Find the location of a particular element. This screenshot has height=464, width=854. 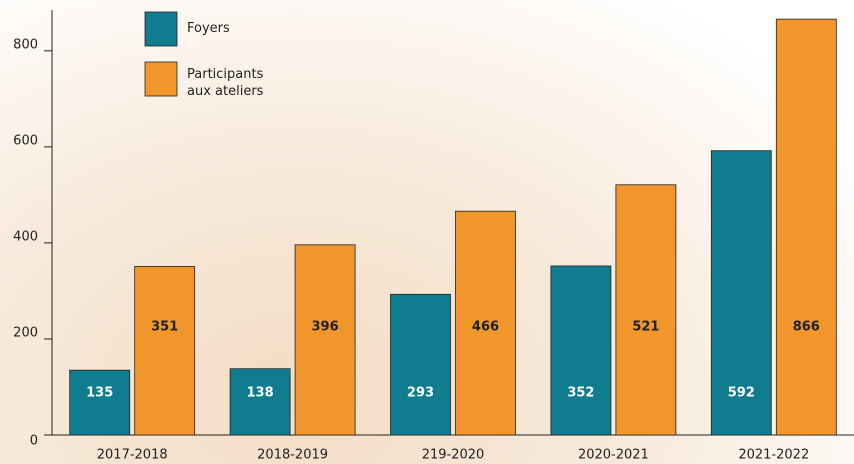

value-label: 866 is located at coordinates (806, 327).